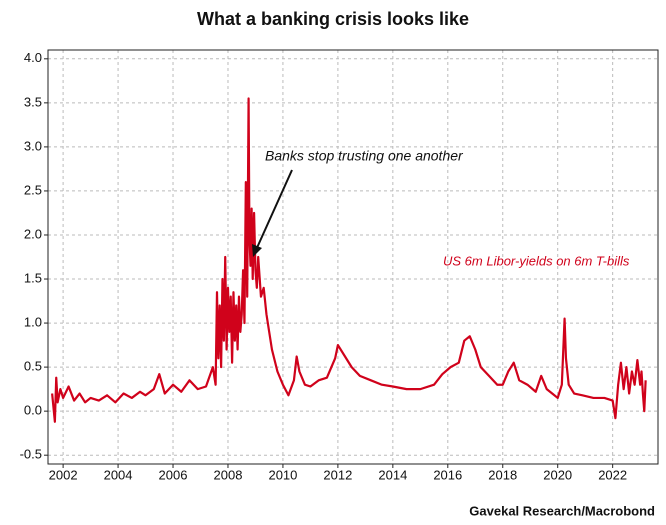 Image resolution: width=666 pixels, height=525 pixels. Describe the element at coordinates (33, 366) in the screenshot. I see `y-tick-label: 0.5` at that location.